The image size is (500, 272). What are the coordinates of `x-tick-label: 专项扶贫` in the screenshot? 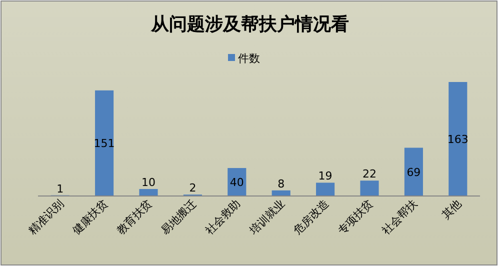 It's located at (355, 217).